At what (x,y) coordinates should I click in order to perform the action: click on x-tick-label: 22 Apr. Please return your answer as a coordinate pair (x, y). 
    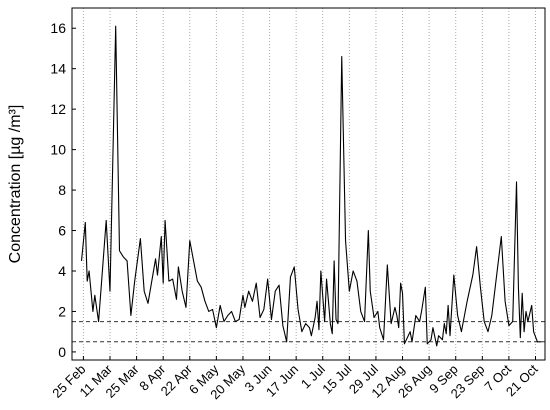
    Looking at the image, I should click on (177, 380).